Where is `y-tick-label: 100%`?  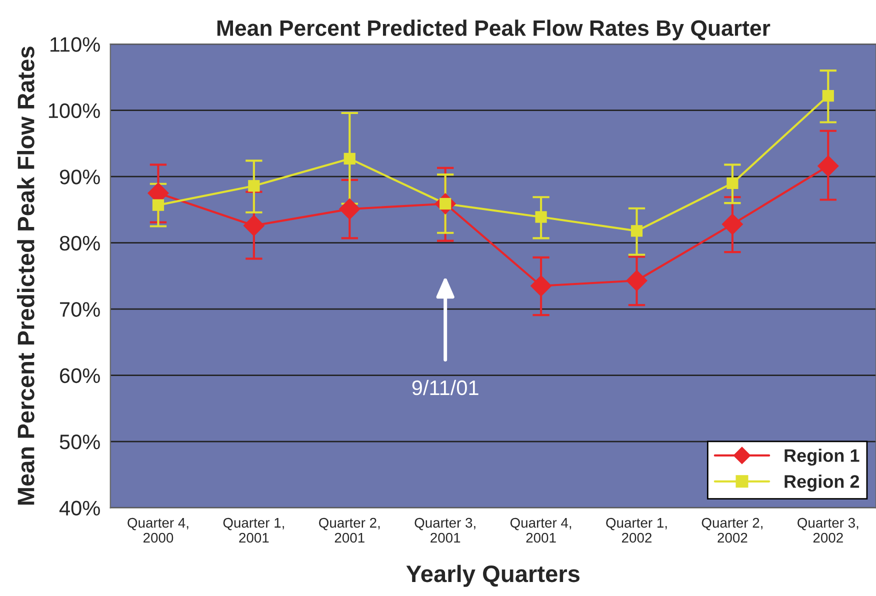 y-tick-label: 100% is located at coordinates (74, 110).